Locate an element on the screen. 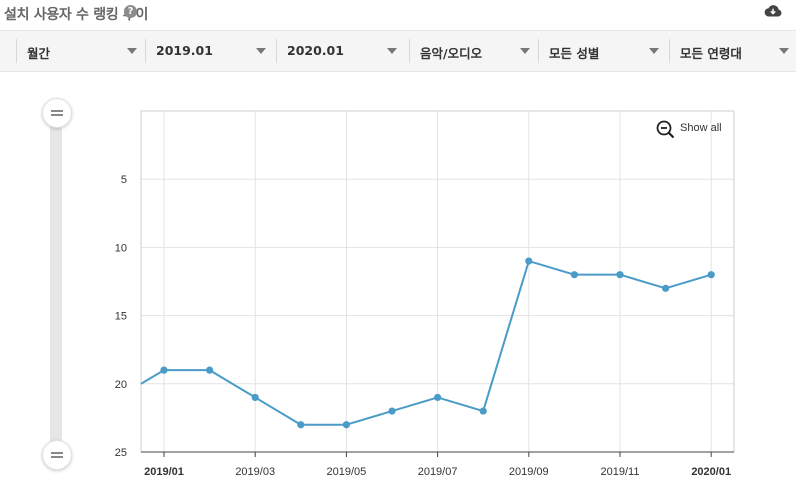  start-date-label: 2019.01 is located at coordinates (184, 50).